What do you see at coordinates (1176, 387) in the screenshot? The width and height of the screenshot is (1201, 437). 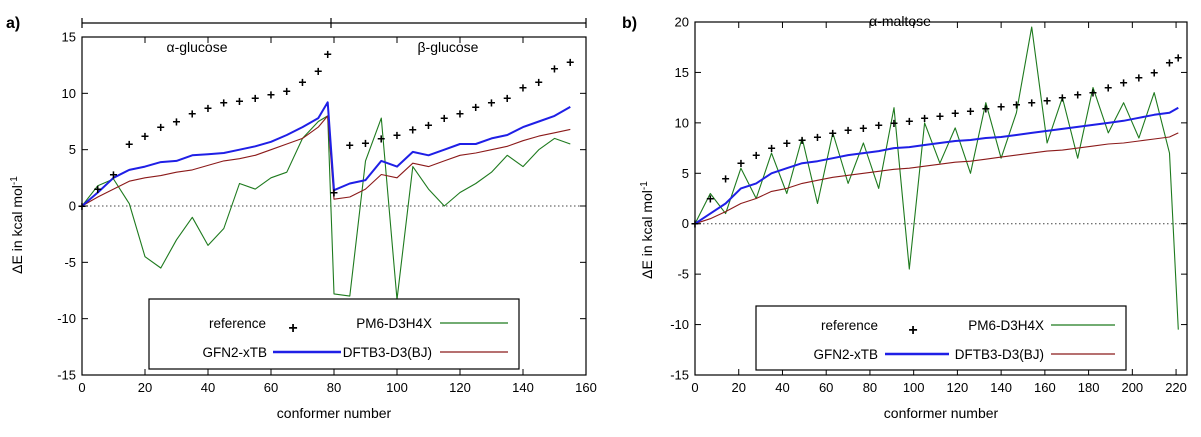 I see `x-tick-label: 220` at bounding box center [1176, 387].